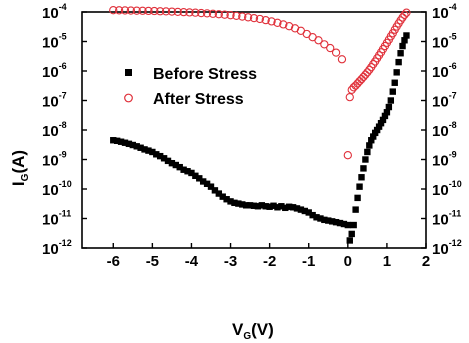 This screenshot has height=343, width=469. What do you see at coordinates (444, 160) in the screenshot?
I see `y-tick-label-right: 10⁻⁹` at bounding box center [444, 160].